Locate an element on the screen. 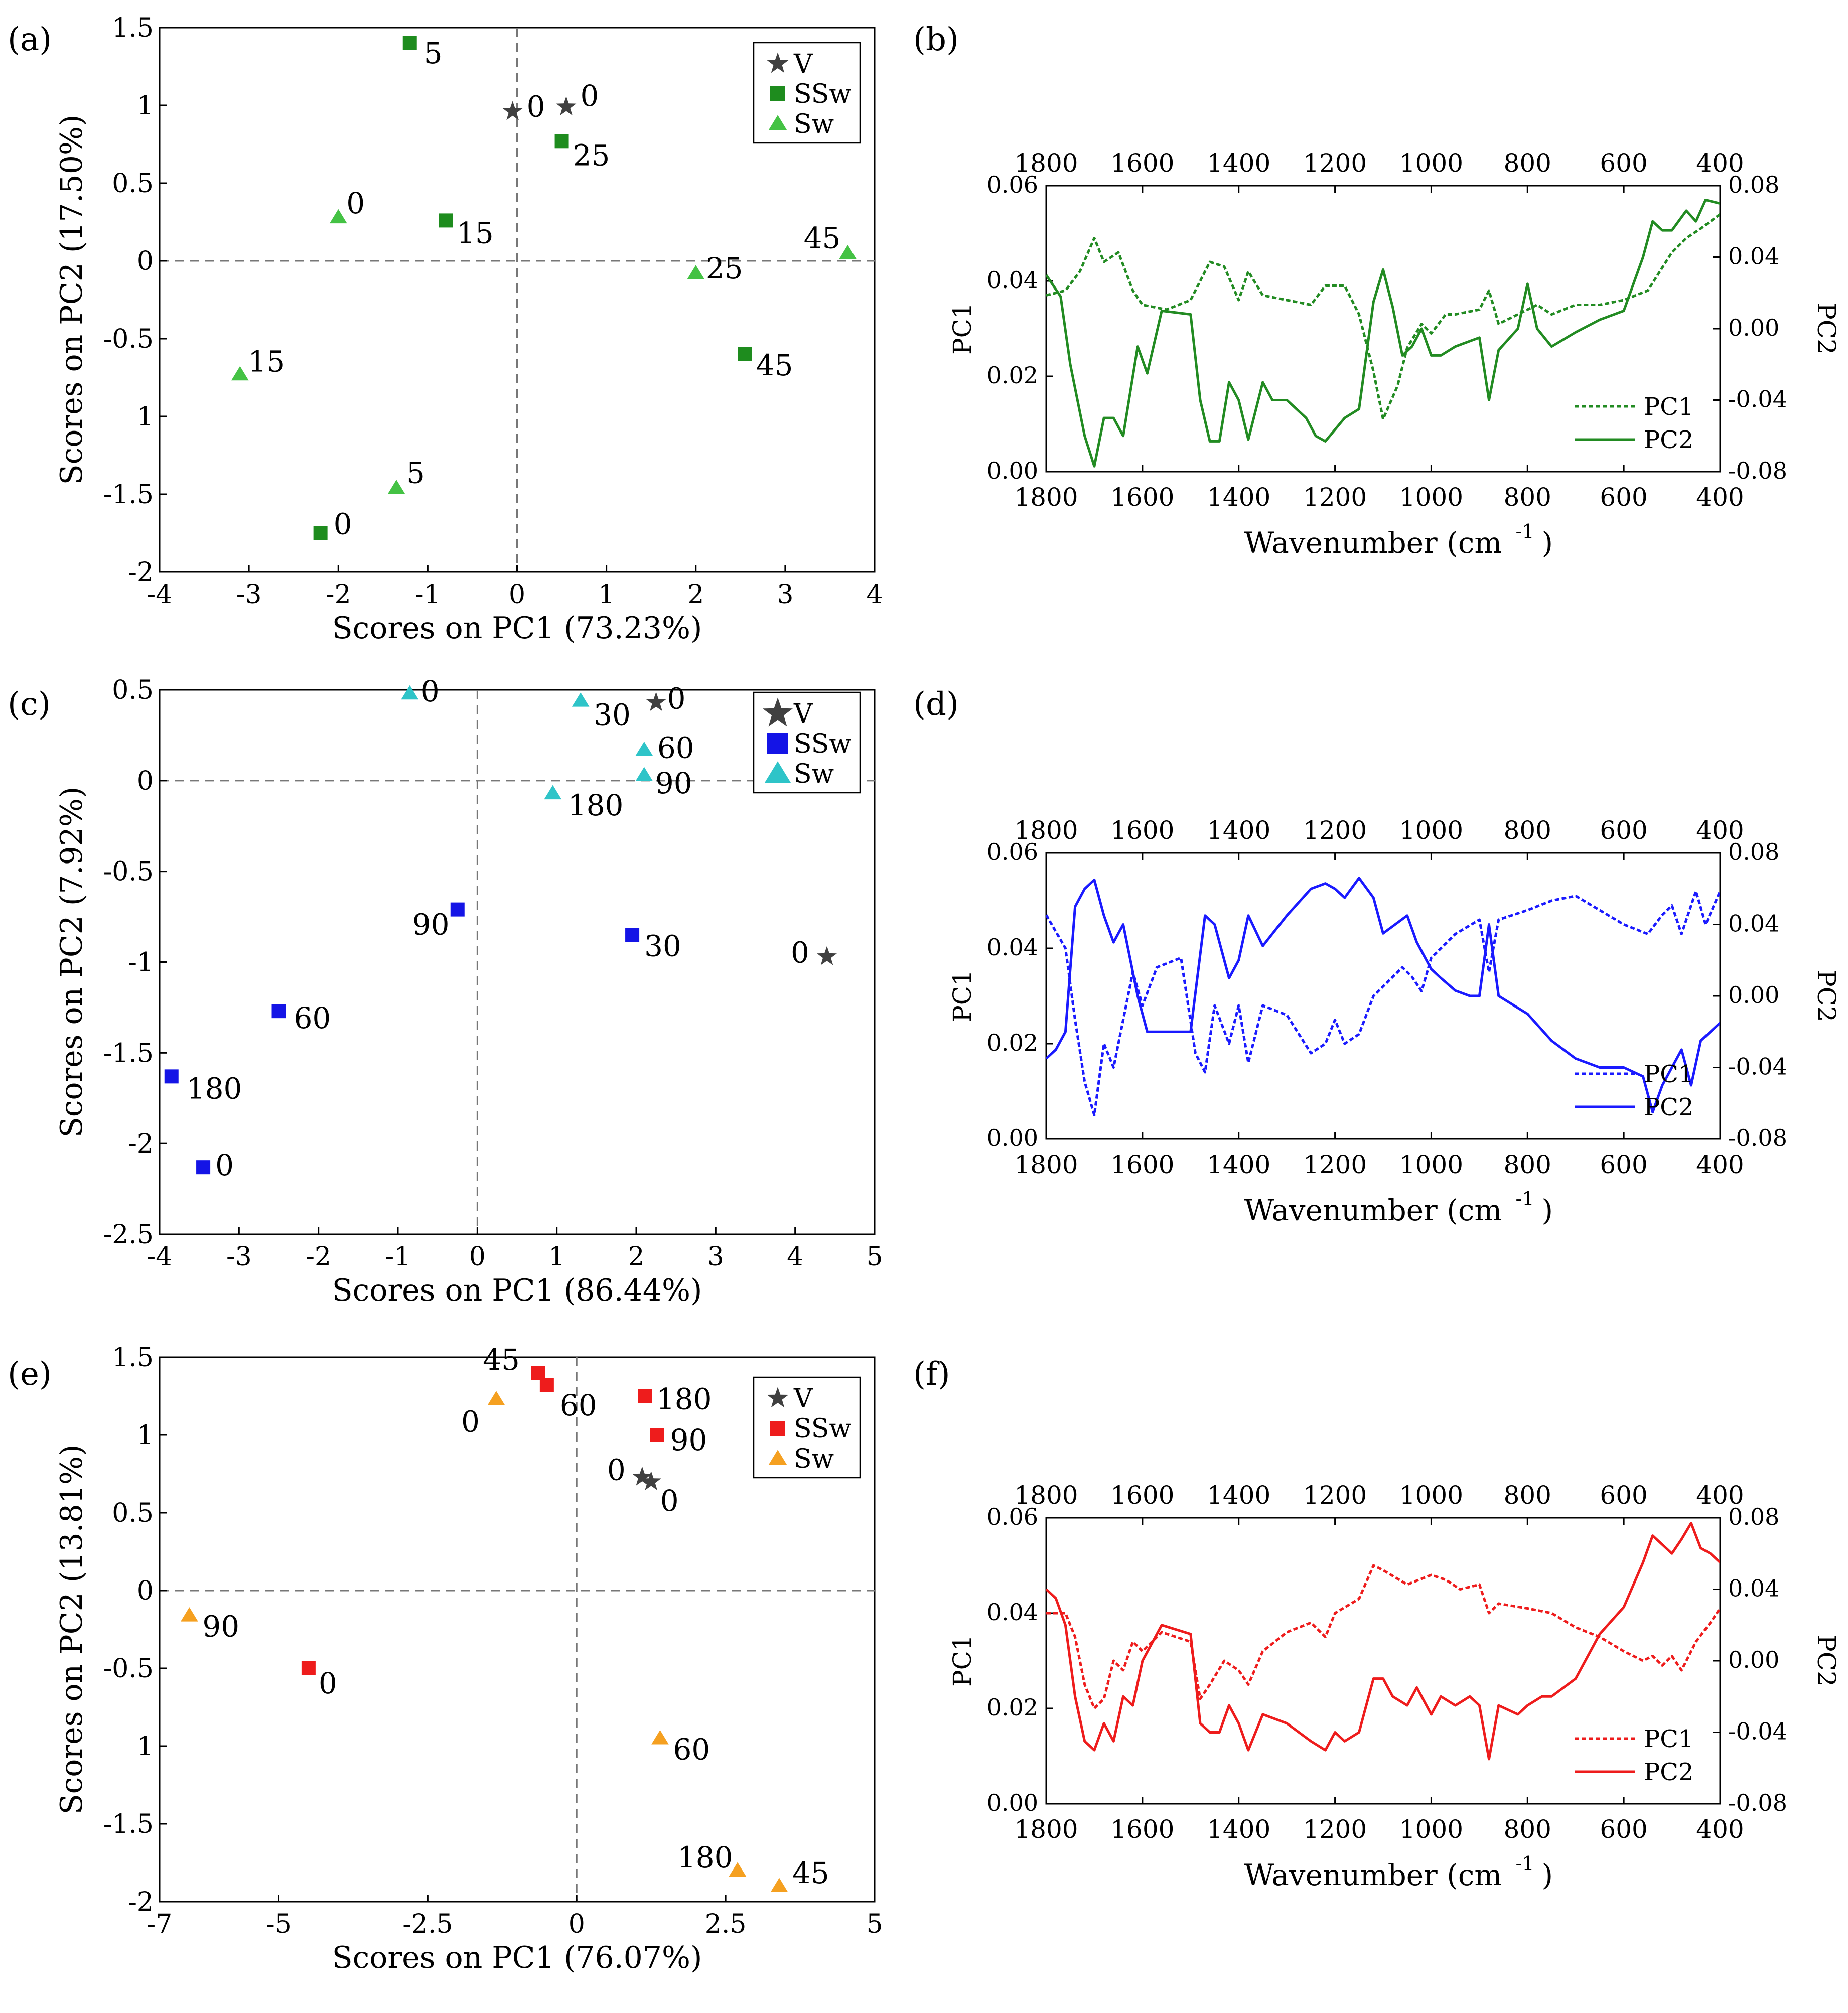 The image size is (1848, 2013). x-axis-title-close: ) is located at coordinates (1548, 1210).